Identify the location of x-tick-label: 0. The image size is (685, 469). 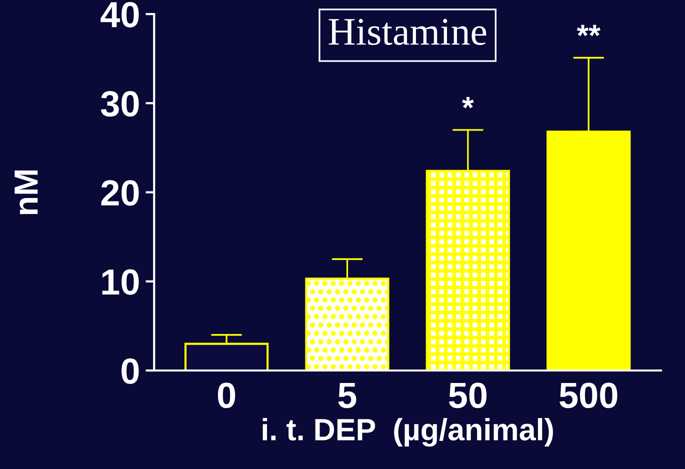
(227, 395).